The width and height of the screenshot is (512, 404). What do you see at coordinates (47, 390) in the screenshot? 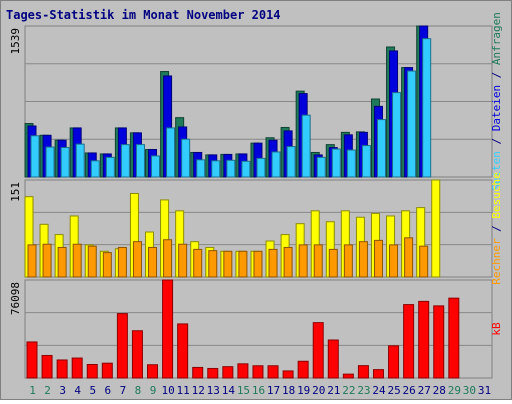
I see `x-tick-label-day-2: 2` at bounding box center [47, 390].